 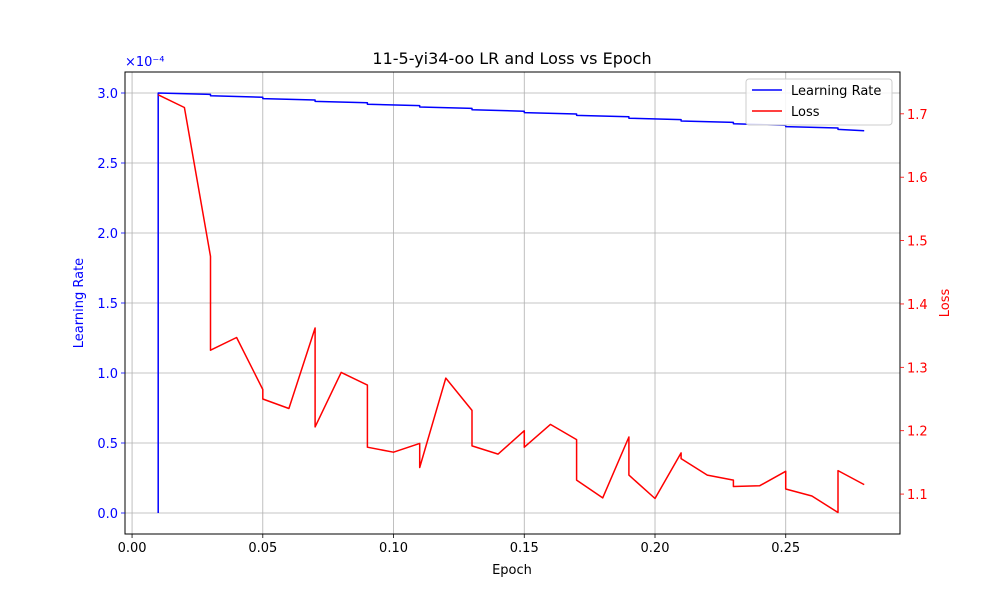 What do you see at coordinates (917, 305) in the screenshot?
I see `y2-tick-label: 1.4` at bounding box center [917, 305].